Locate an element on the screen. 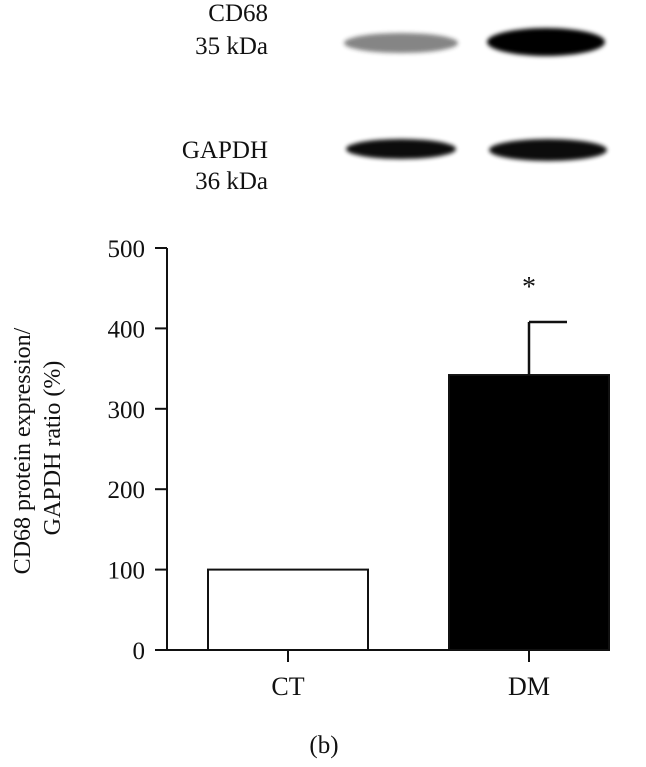  gapdh-band-ct is located at coordinates (401, 149).